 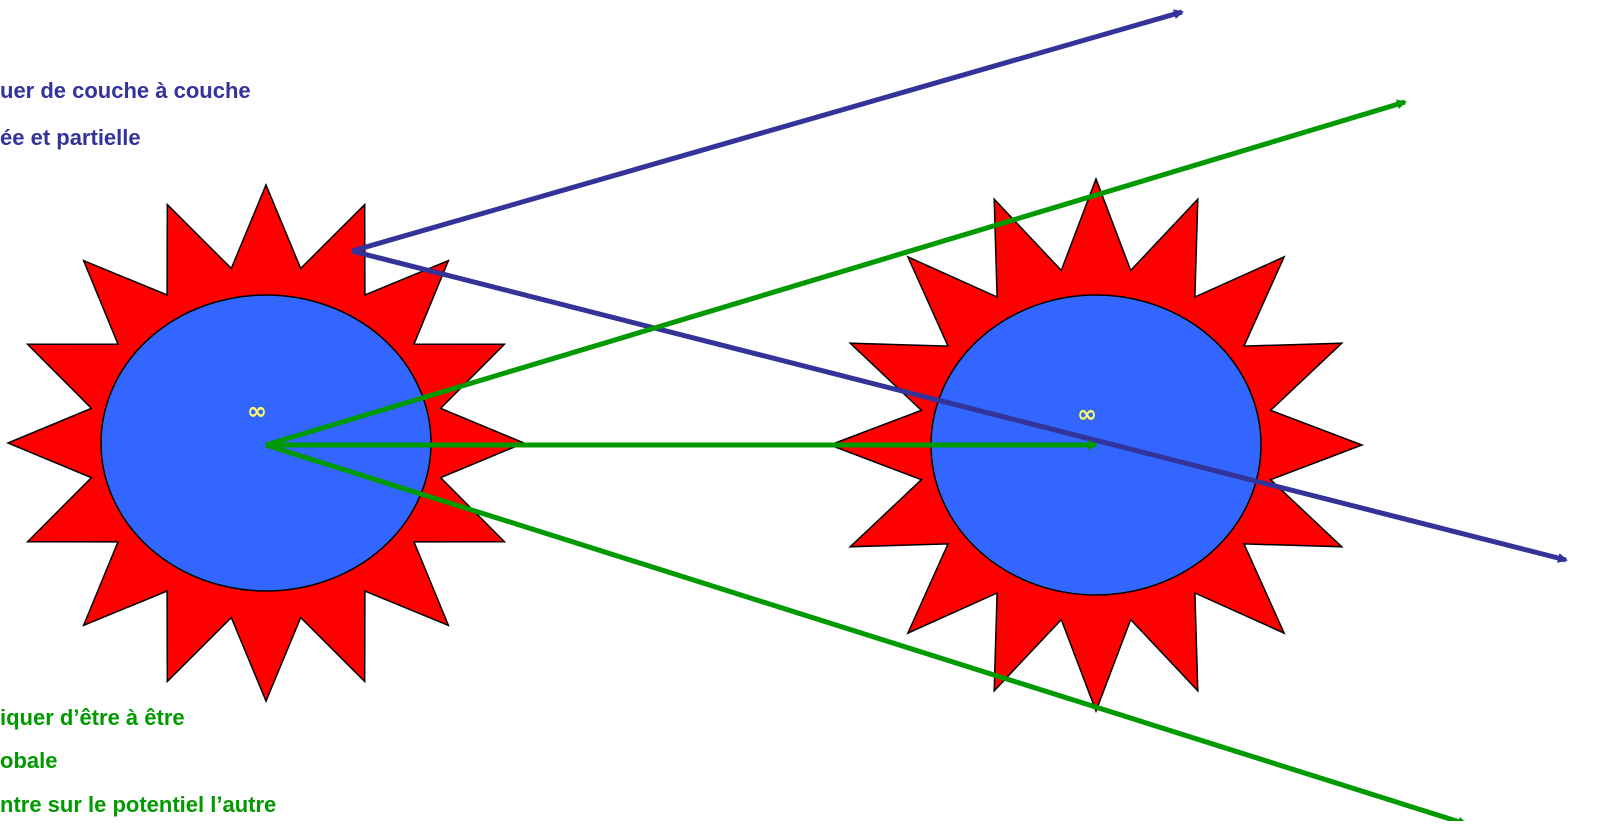 What do you see at coordinates (70, 137) in the screenshot?
I see `blue-caption-line-2: ée et partielle` at bounding box center [70, 137].